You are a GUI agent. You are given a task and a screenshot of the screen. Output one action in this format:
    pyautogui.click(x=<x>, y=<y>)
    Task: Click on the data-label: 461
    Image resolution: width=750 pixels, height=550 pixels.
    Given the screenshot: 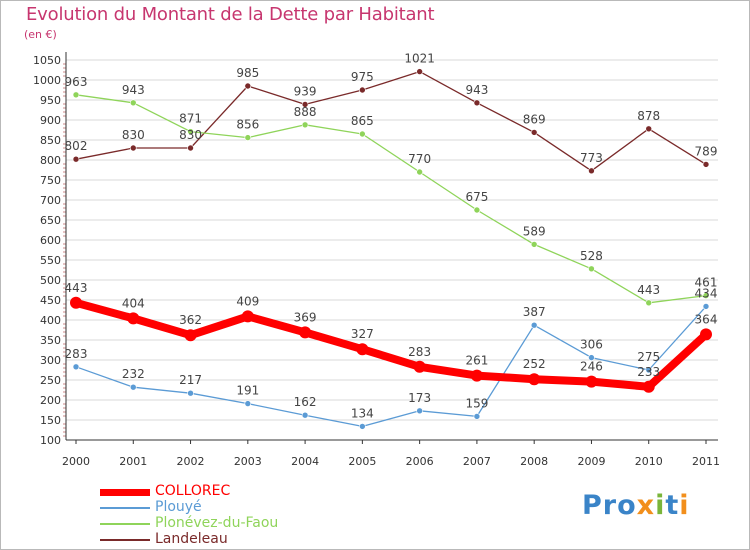 What is the action you would take?
    pyautogui.click(x=706, y=283)
    